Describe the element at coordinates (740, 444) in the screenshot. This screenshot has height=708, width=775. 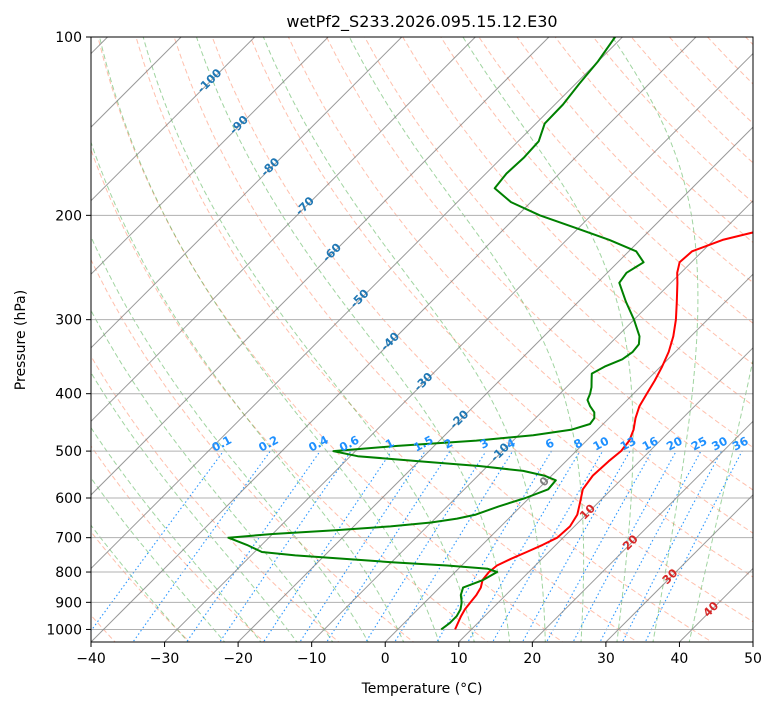
I see `mixing-ratio-label: 36` at that location.